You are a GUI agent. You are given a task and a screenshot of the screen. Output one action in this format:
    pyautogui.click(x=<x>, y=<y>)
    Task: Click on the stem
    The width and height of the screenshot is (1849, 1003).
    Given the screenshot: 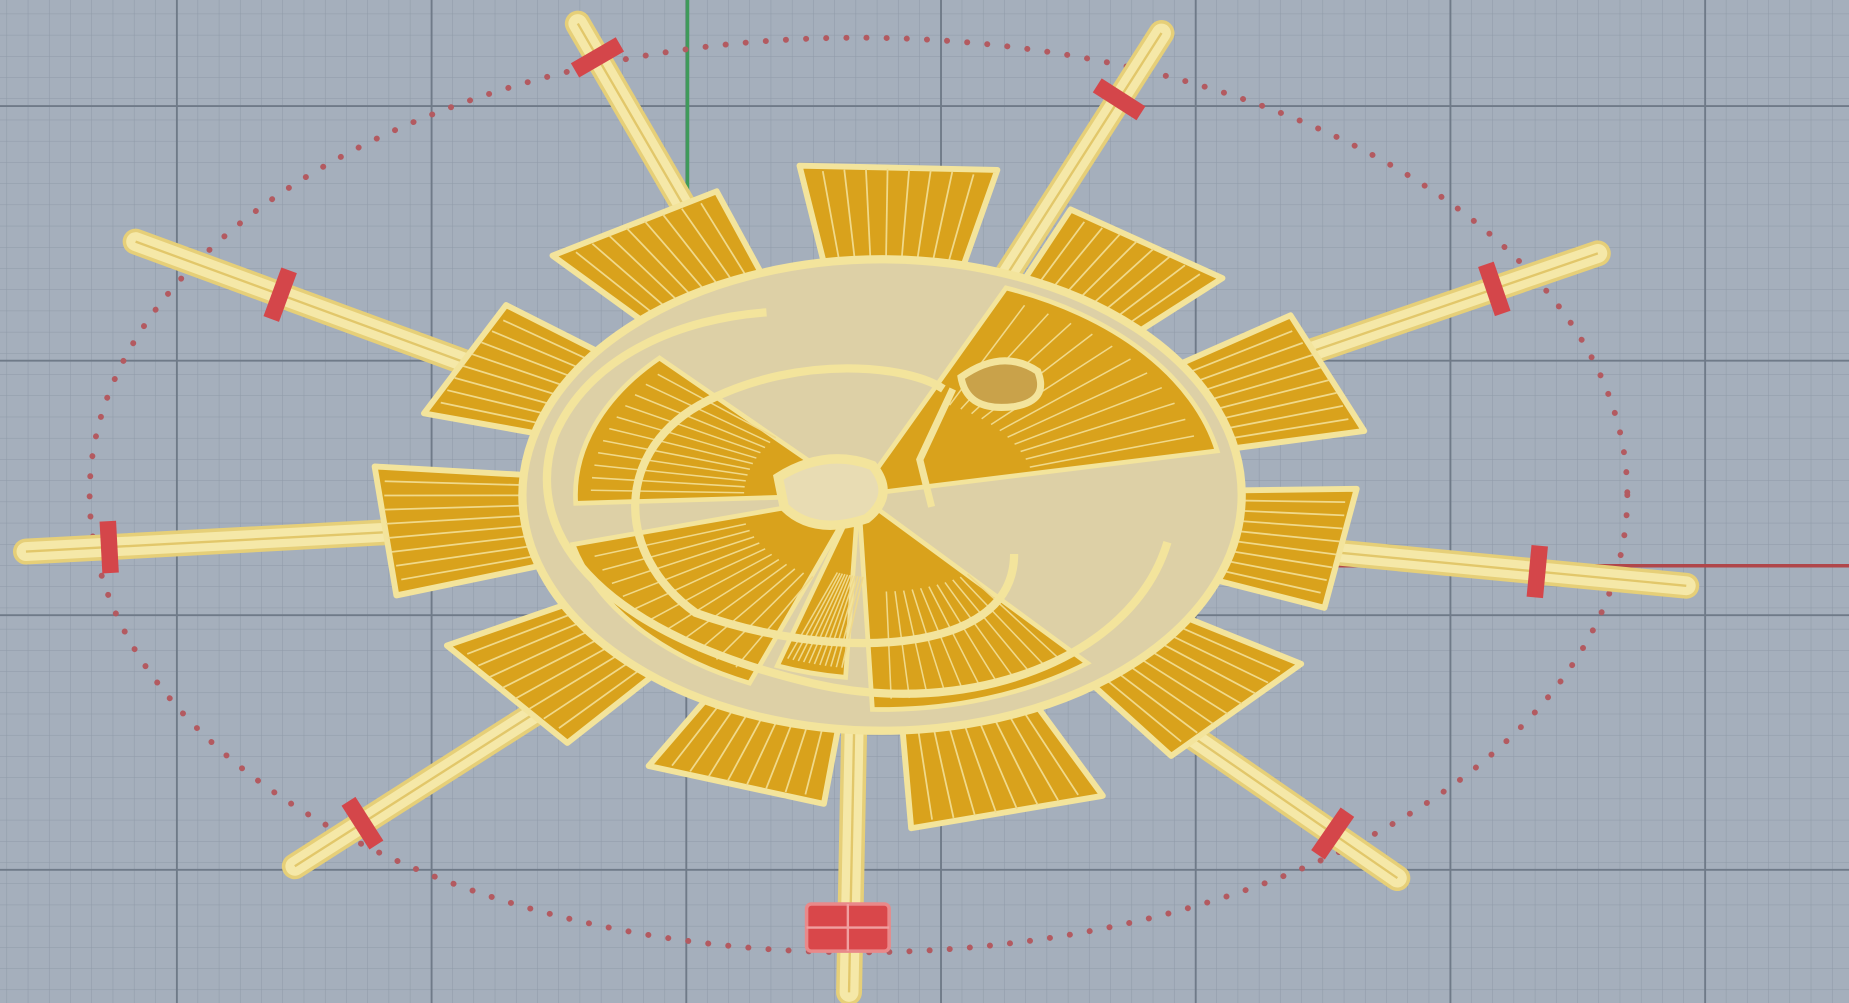 What is the action you would take?
    pyautogui.click(x=936, y=447)
    